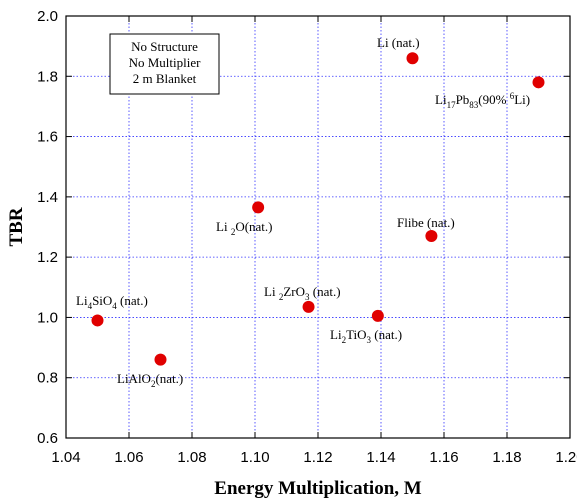 The height and width of the screenshot is (502, 577). I want to click on x-axis-title: Energy Multiplication, M, so click(317, 488).